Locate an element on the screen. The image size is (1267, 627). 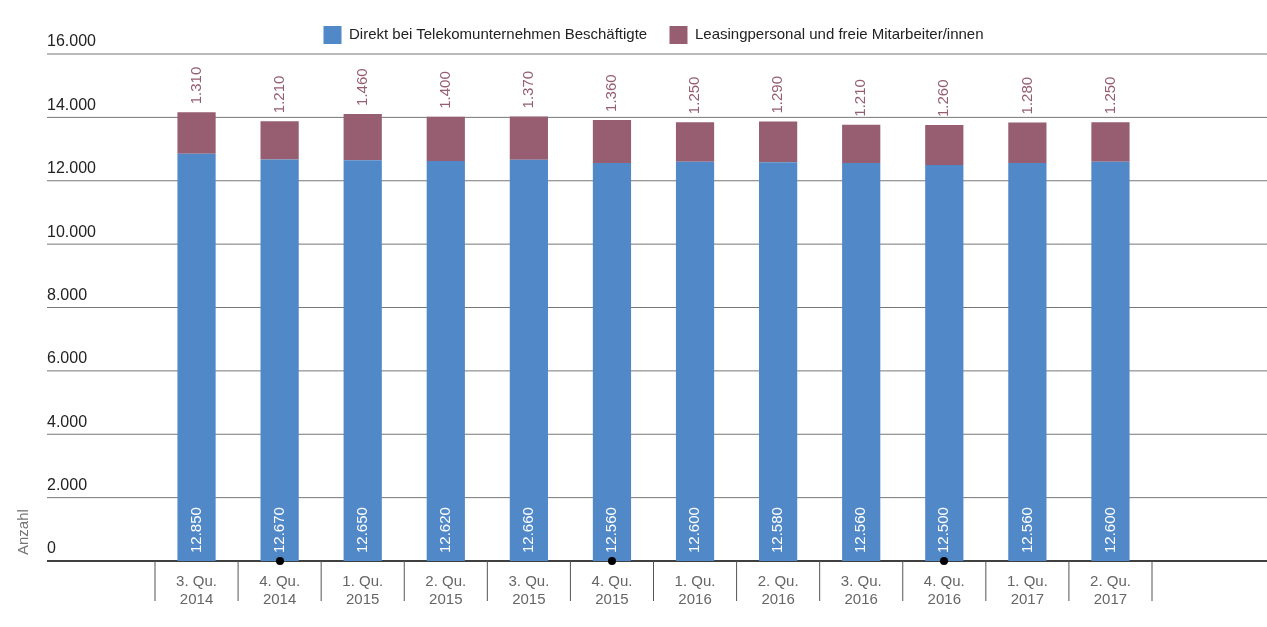
data-label: 12.580 is located at coordinates (777, 530).